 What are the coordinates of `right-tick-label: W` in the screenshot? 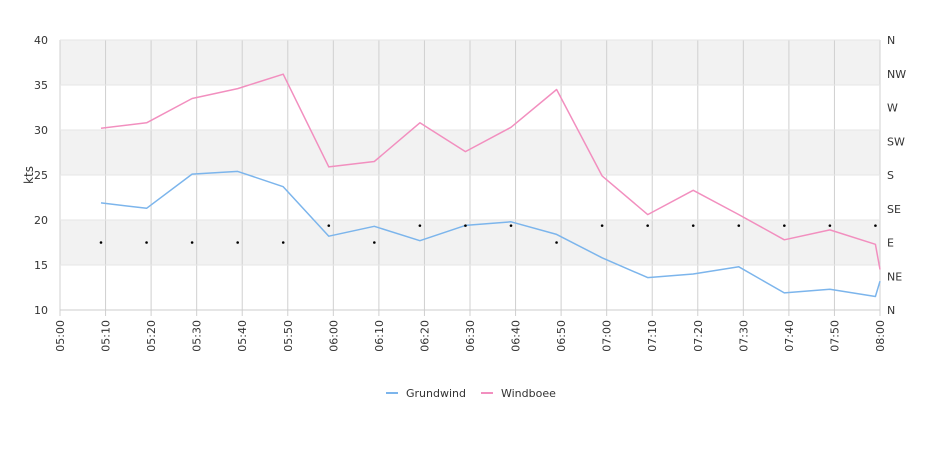 It's located at (892, 108).